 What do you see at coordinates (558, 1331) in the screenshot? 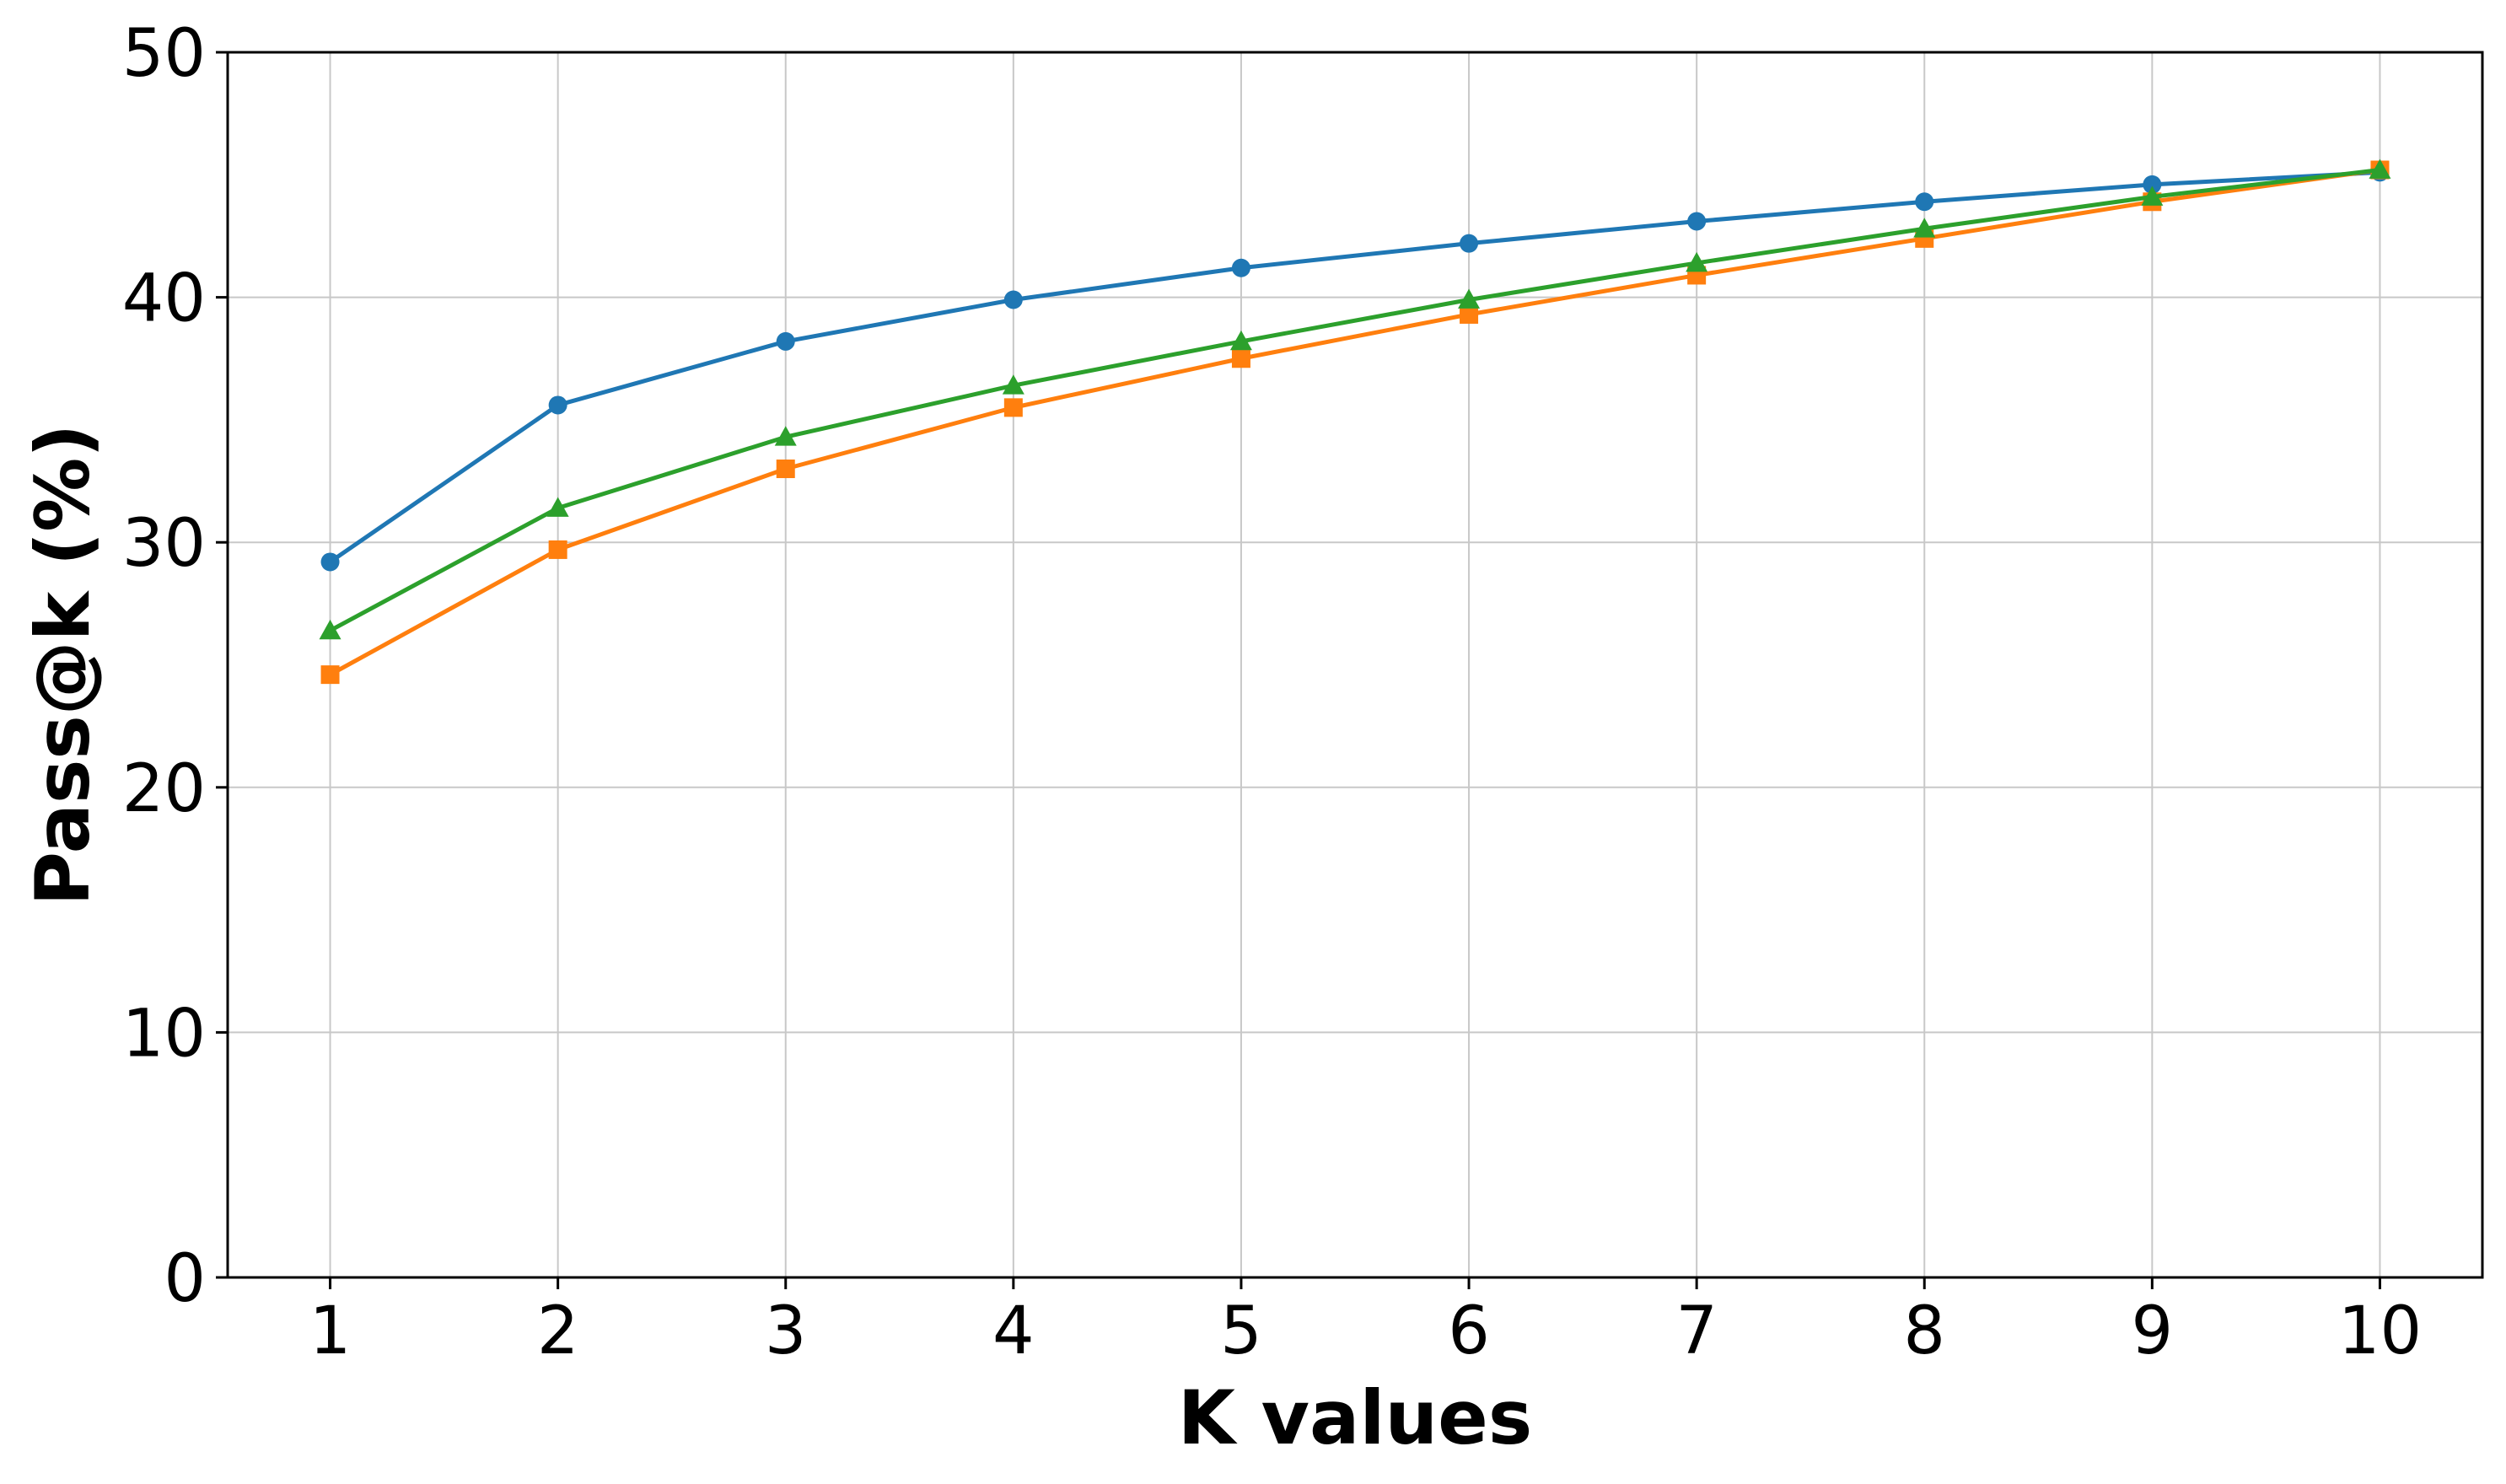
I see `x-tick-label: 2` at bounding box center [558, 1331].